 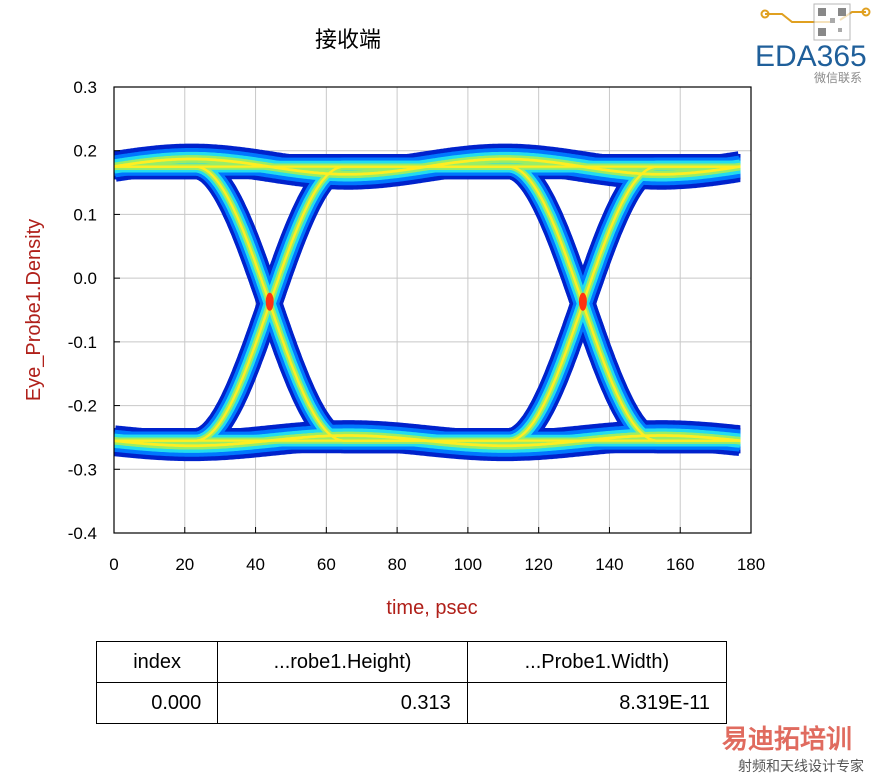 What do you see at coordinates (85, 278) in the screenshot?
I see `y-tick-label: 0.0` at bounding box center [85, 278].